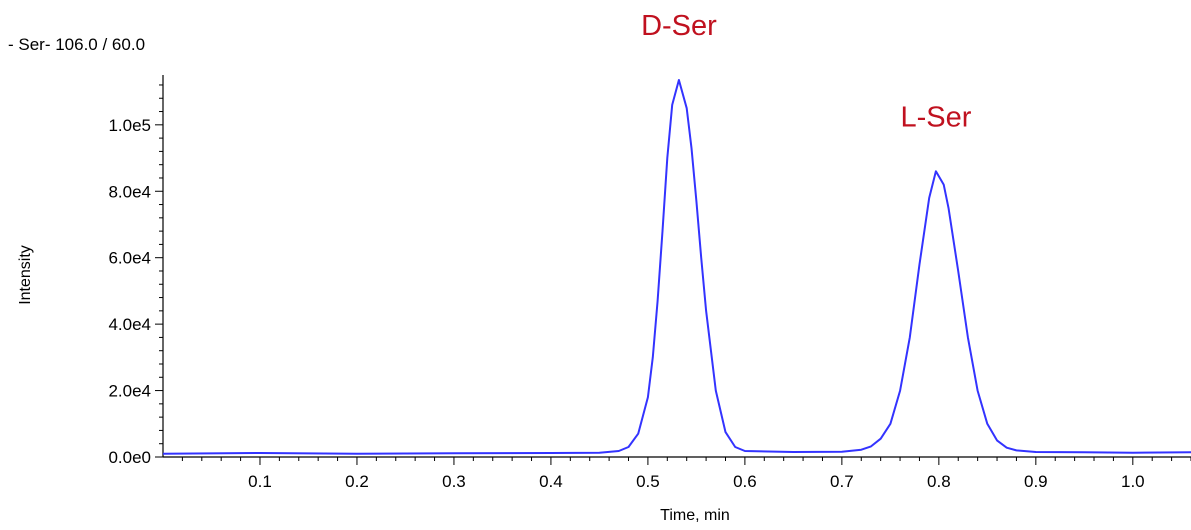 The height and width of the screenshot is (530, 1191). I want to click on x-tick-label: 0.4, so click(551, 481).